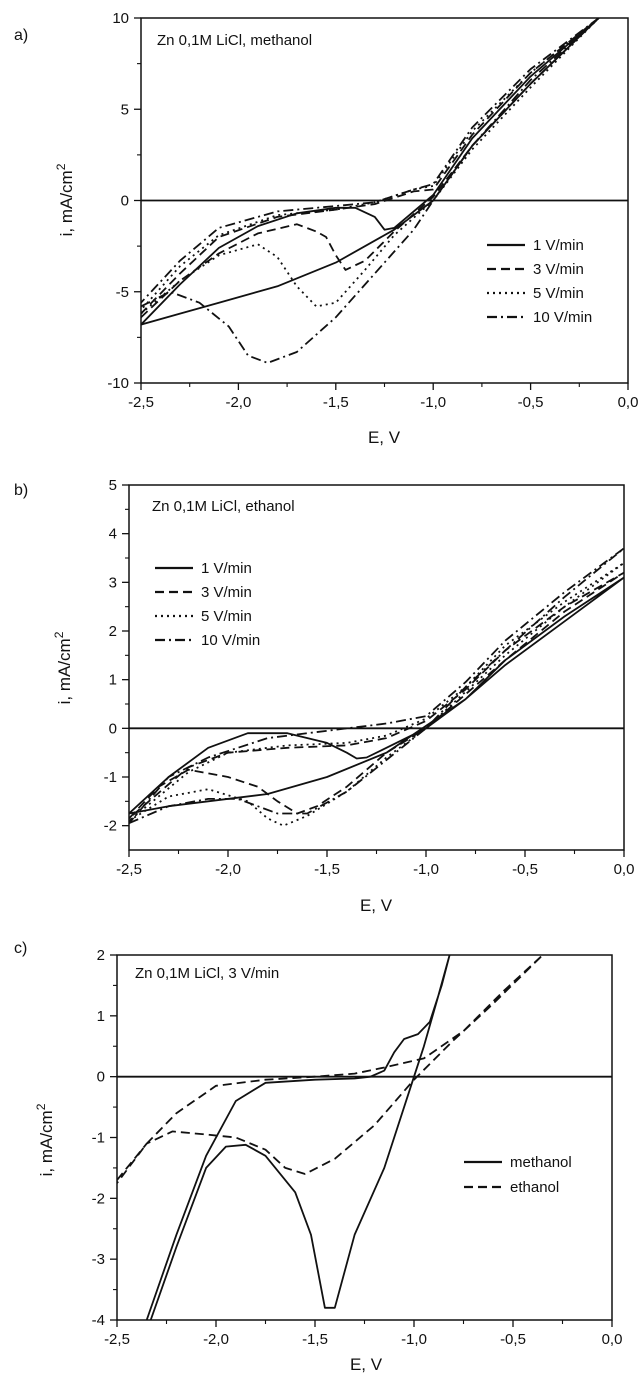 The image size is (644, 1379). I want to click on y-tick-label: -5, so click(122, 292).